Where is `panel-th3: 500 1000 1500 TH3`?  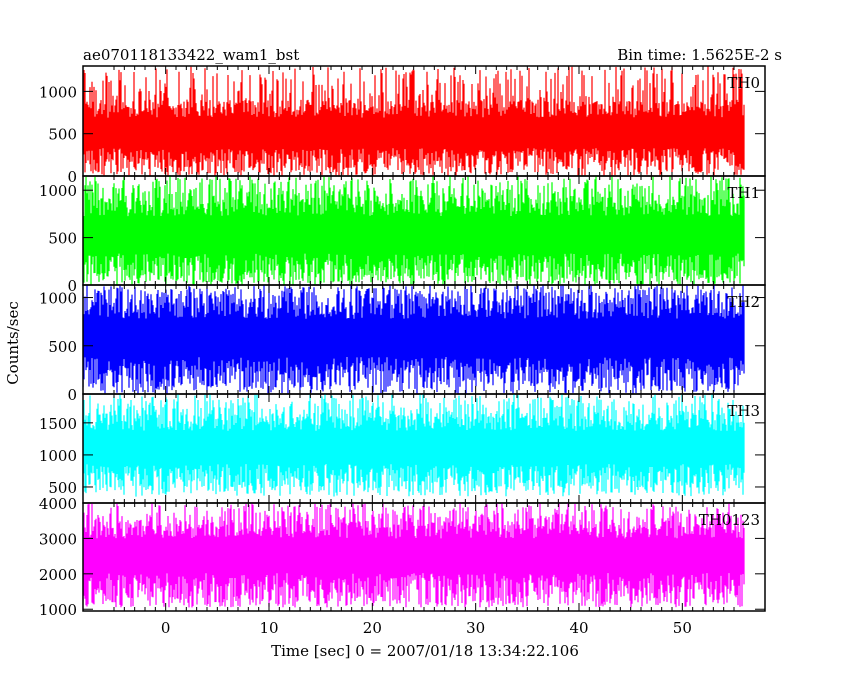 panel-th3: 500 1000 1500 TH3 is located at coordinates (402, 448).